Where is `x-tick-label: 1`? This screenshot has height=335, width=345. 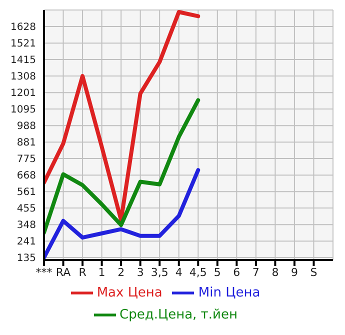 x-tick-label: 1 is located at coordinates (102, 272).